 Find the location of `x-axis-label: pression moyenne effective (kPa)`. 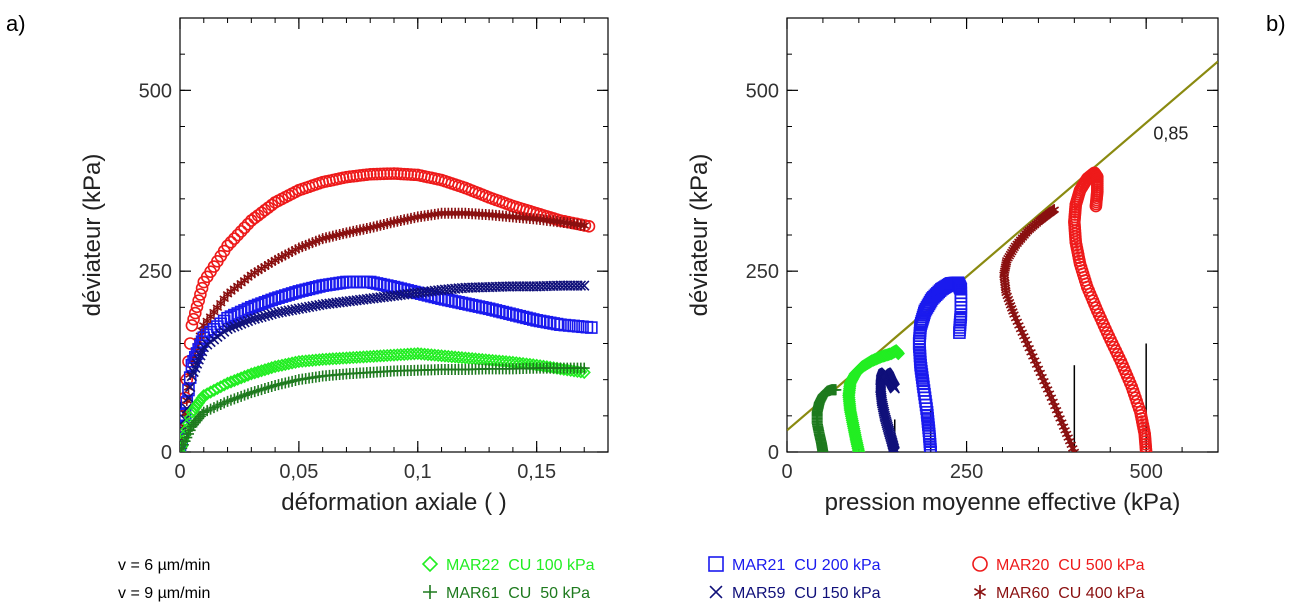

x-axis-label: pression moyenne effective (kPa) is located at coordinates (1003, 502).